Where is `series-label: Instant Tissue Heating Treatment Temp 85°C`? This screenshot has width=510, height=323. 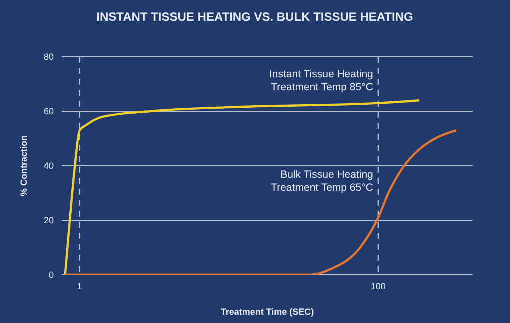 series-label: Instant Tissue Heating Treatment Temp 85°C is located at coordinates (322, 81).